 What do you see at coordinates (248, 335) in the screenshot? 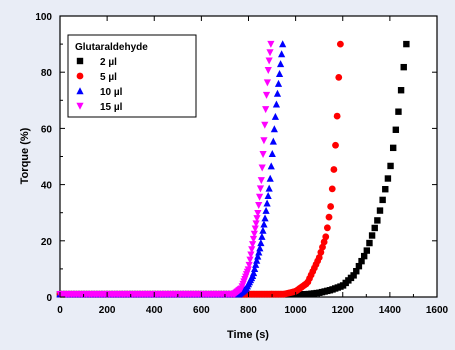
I see `x-axis-title: Time (s)` at bounding box center [248, 335].